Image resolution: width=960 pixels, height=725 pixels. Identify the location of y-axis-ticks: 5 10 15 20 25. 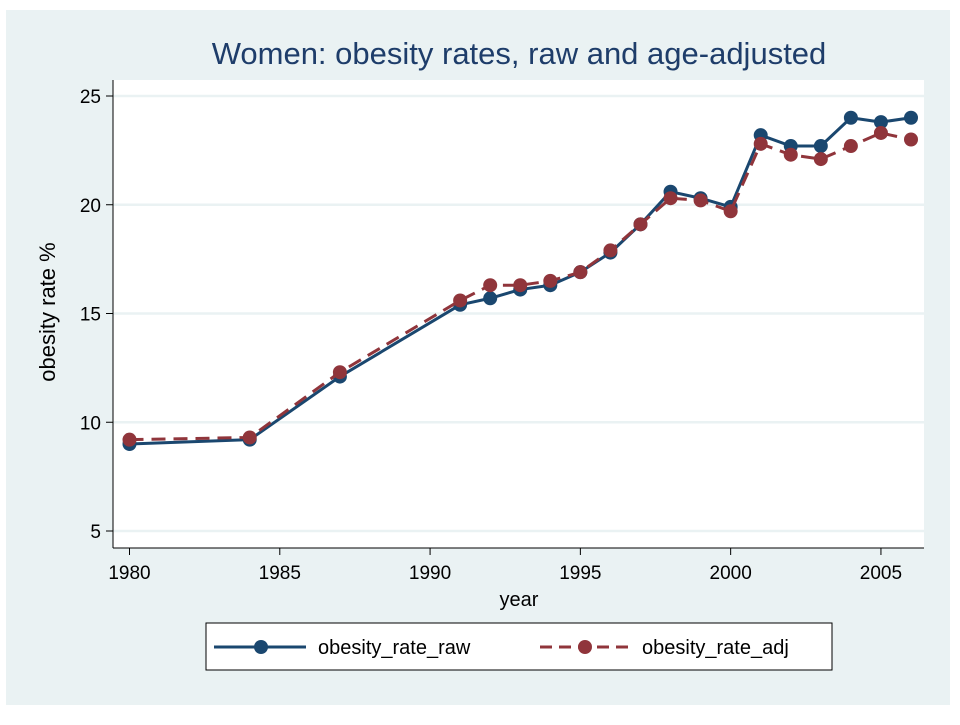
(96, 315).